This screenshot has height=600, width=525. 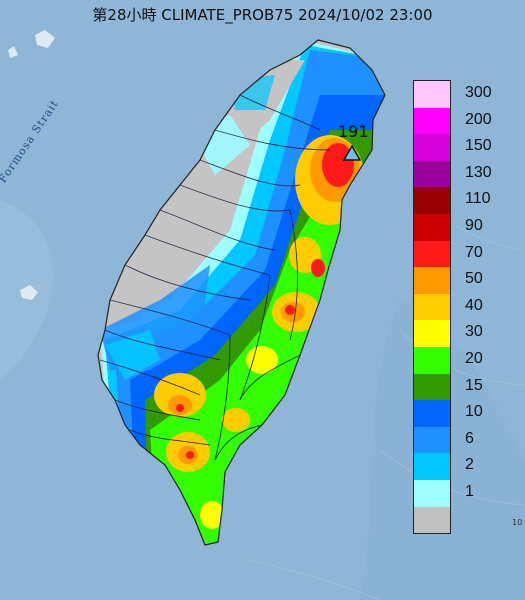 What do you see at coordinates (469, 438) in the screenshot?
I see `legend-label: 6` at bounding box center [469, 438].